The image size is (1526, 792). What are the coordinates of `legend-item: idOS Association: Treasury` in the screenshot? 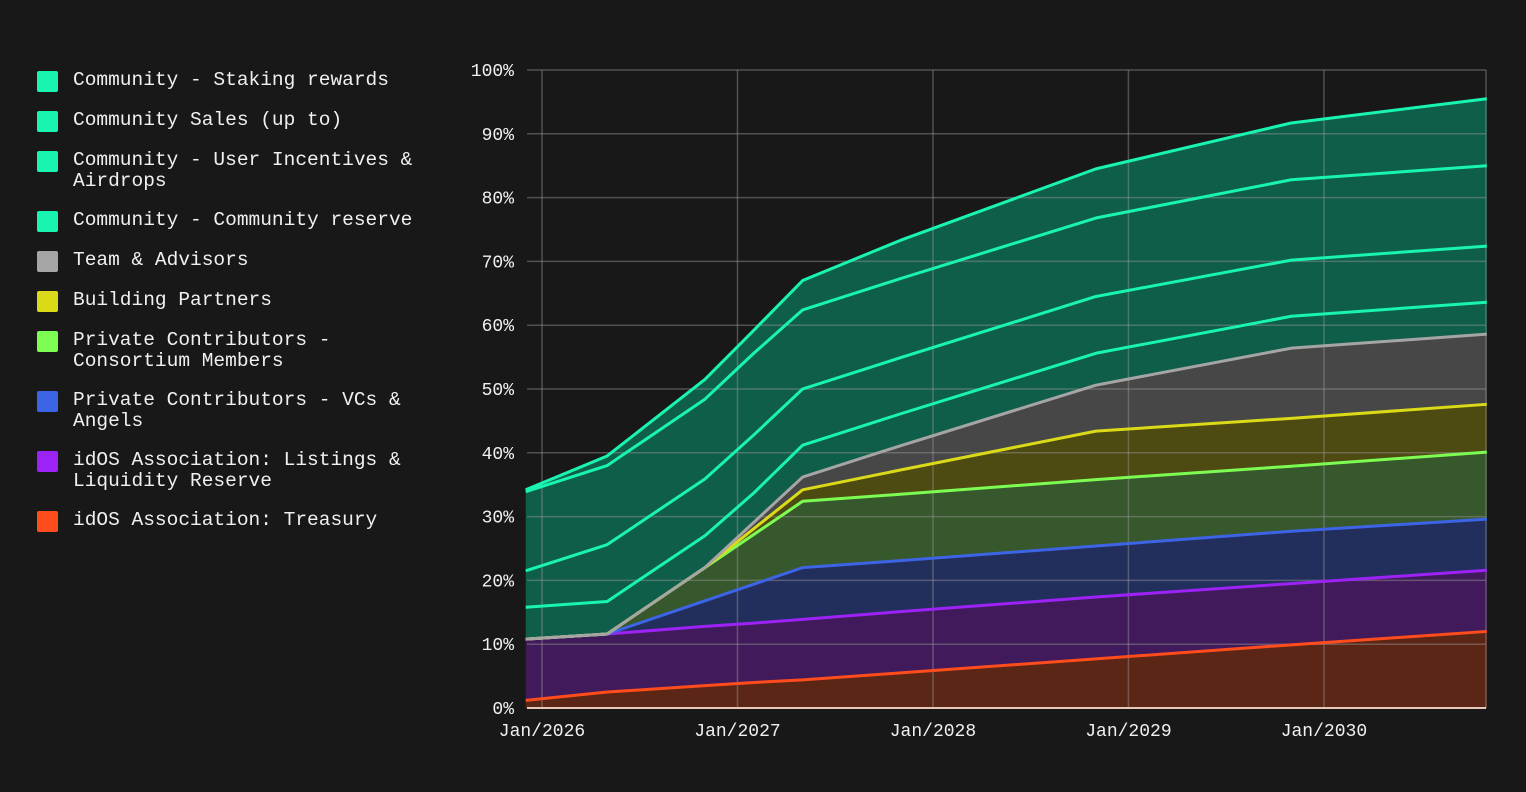 It's located at (232, 521).